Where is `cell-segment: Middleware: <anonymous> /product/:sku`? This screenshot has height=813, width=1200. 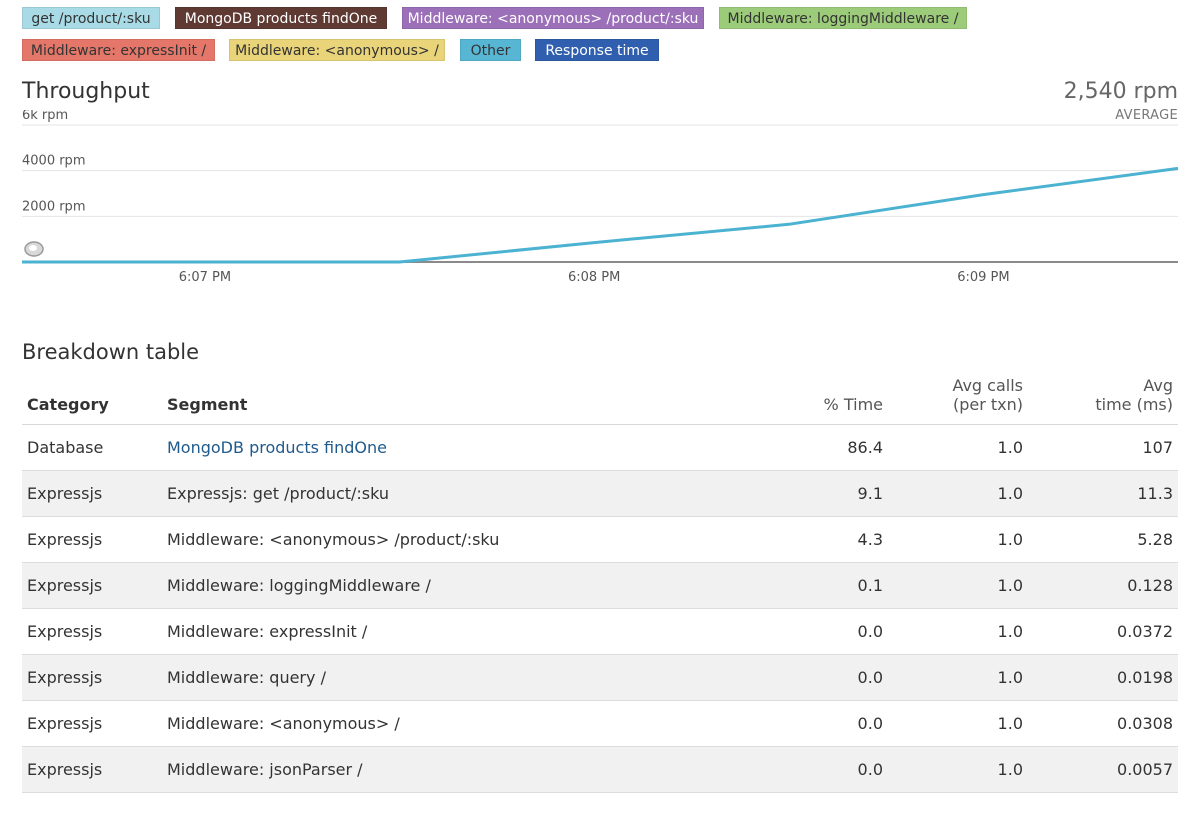
cell-segment: Middleware: <anonymous> /product/:sku is located at coordinates (455, 539).